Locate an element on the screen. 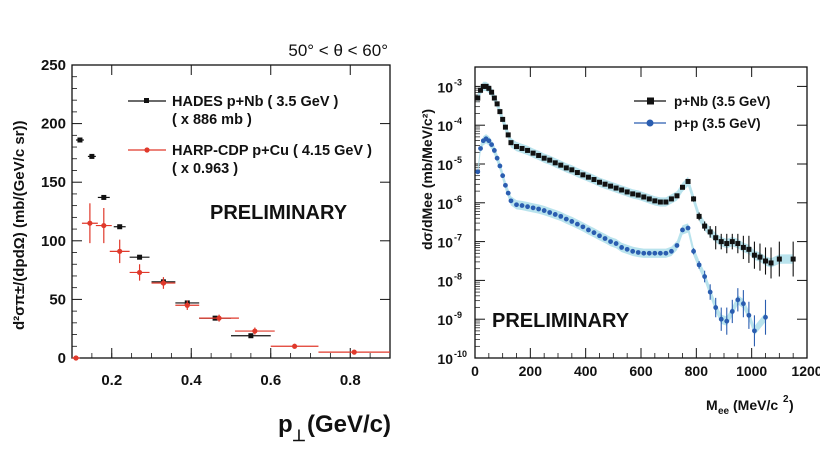 The image size is (820, 452). right-y-tick-exponent: -6 is located at coordinates (458, 199).